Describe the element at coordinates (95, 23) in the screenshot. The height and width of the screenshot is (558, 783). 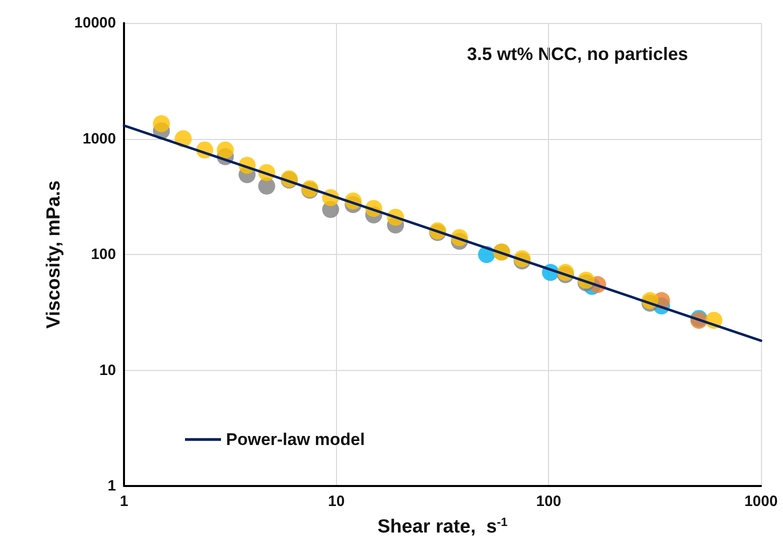
I see `y-tick-label: 10000` at that location.